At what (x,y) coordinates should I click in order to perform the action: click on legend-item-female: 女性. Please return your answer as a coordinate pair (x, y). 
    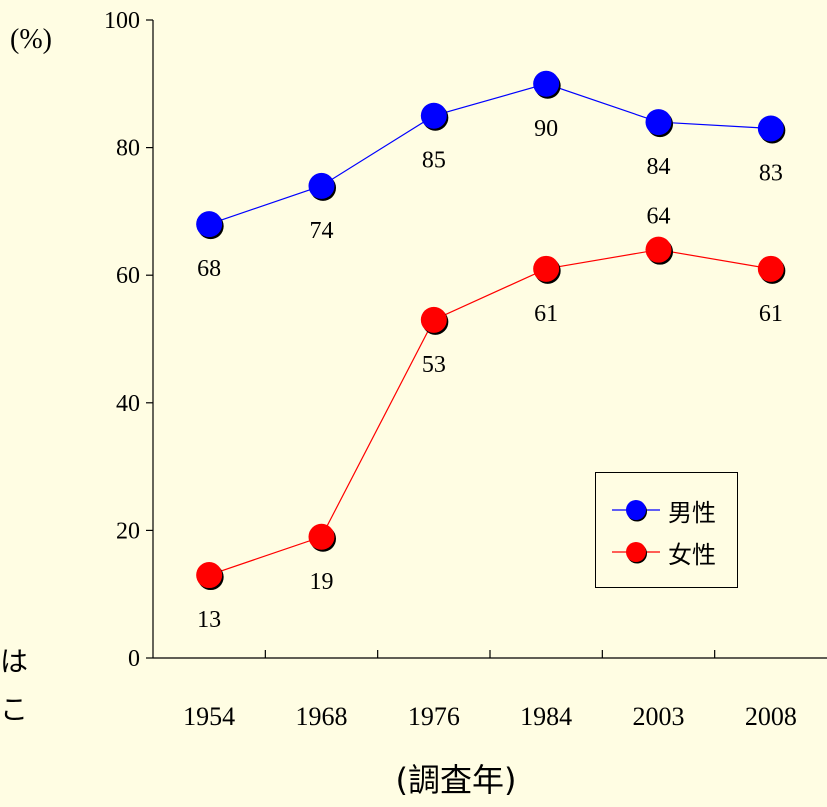
    Looking at the image, I should click on (662, 553).